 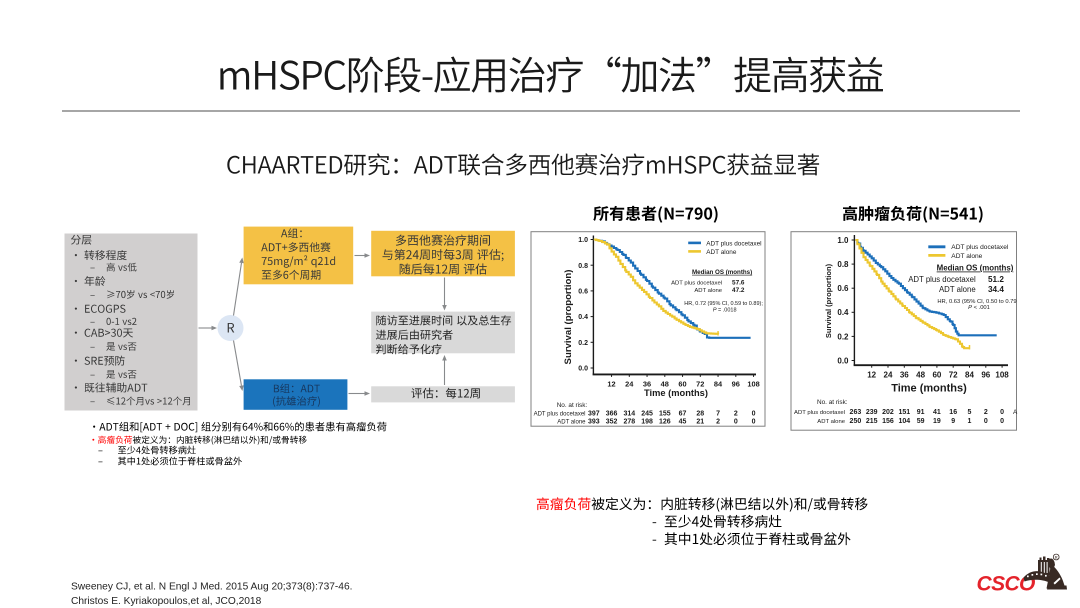 I want to click on svg-text: HR, 0.63 (95% CI, 0.50 to 0.79, so click(x=976, y=302).